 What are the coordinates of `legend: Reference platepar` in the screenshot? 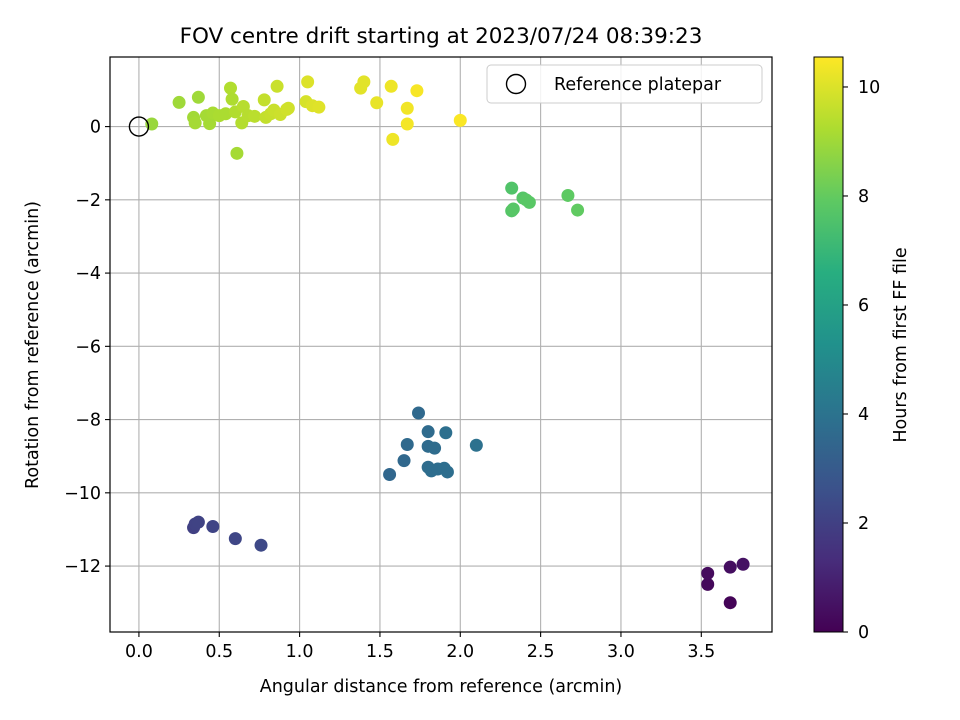 It's located at (624, 84).